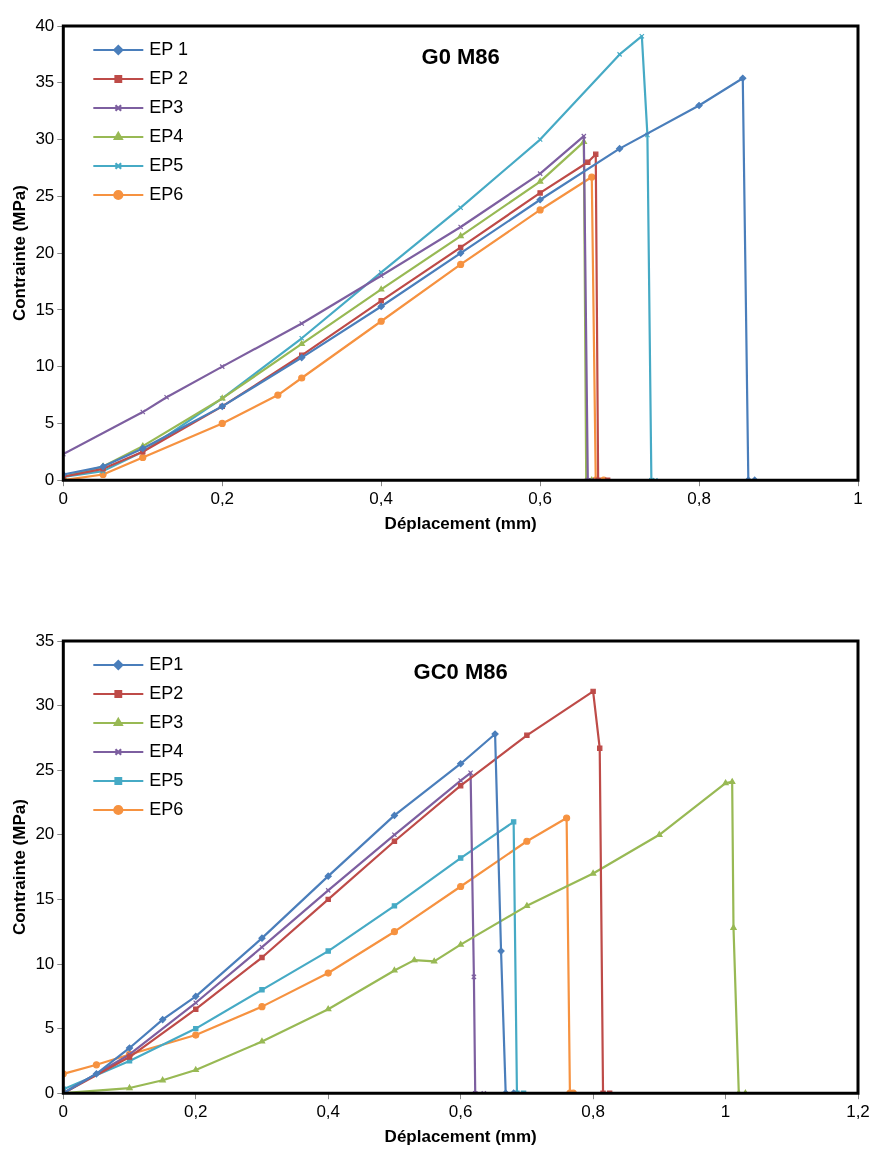 This screenshot has height=1154, width=880. I want to click on text: GC0 M86, so click(460, 672).